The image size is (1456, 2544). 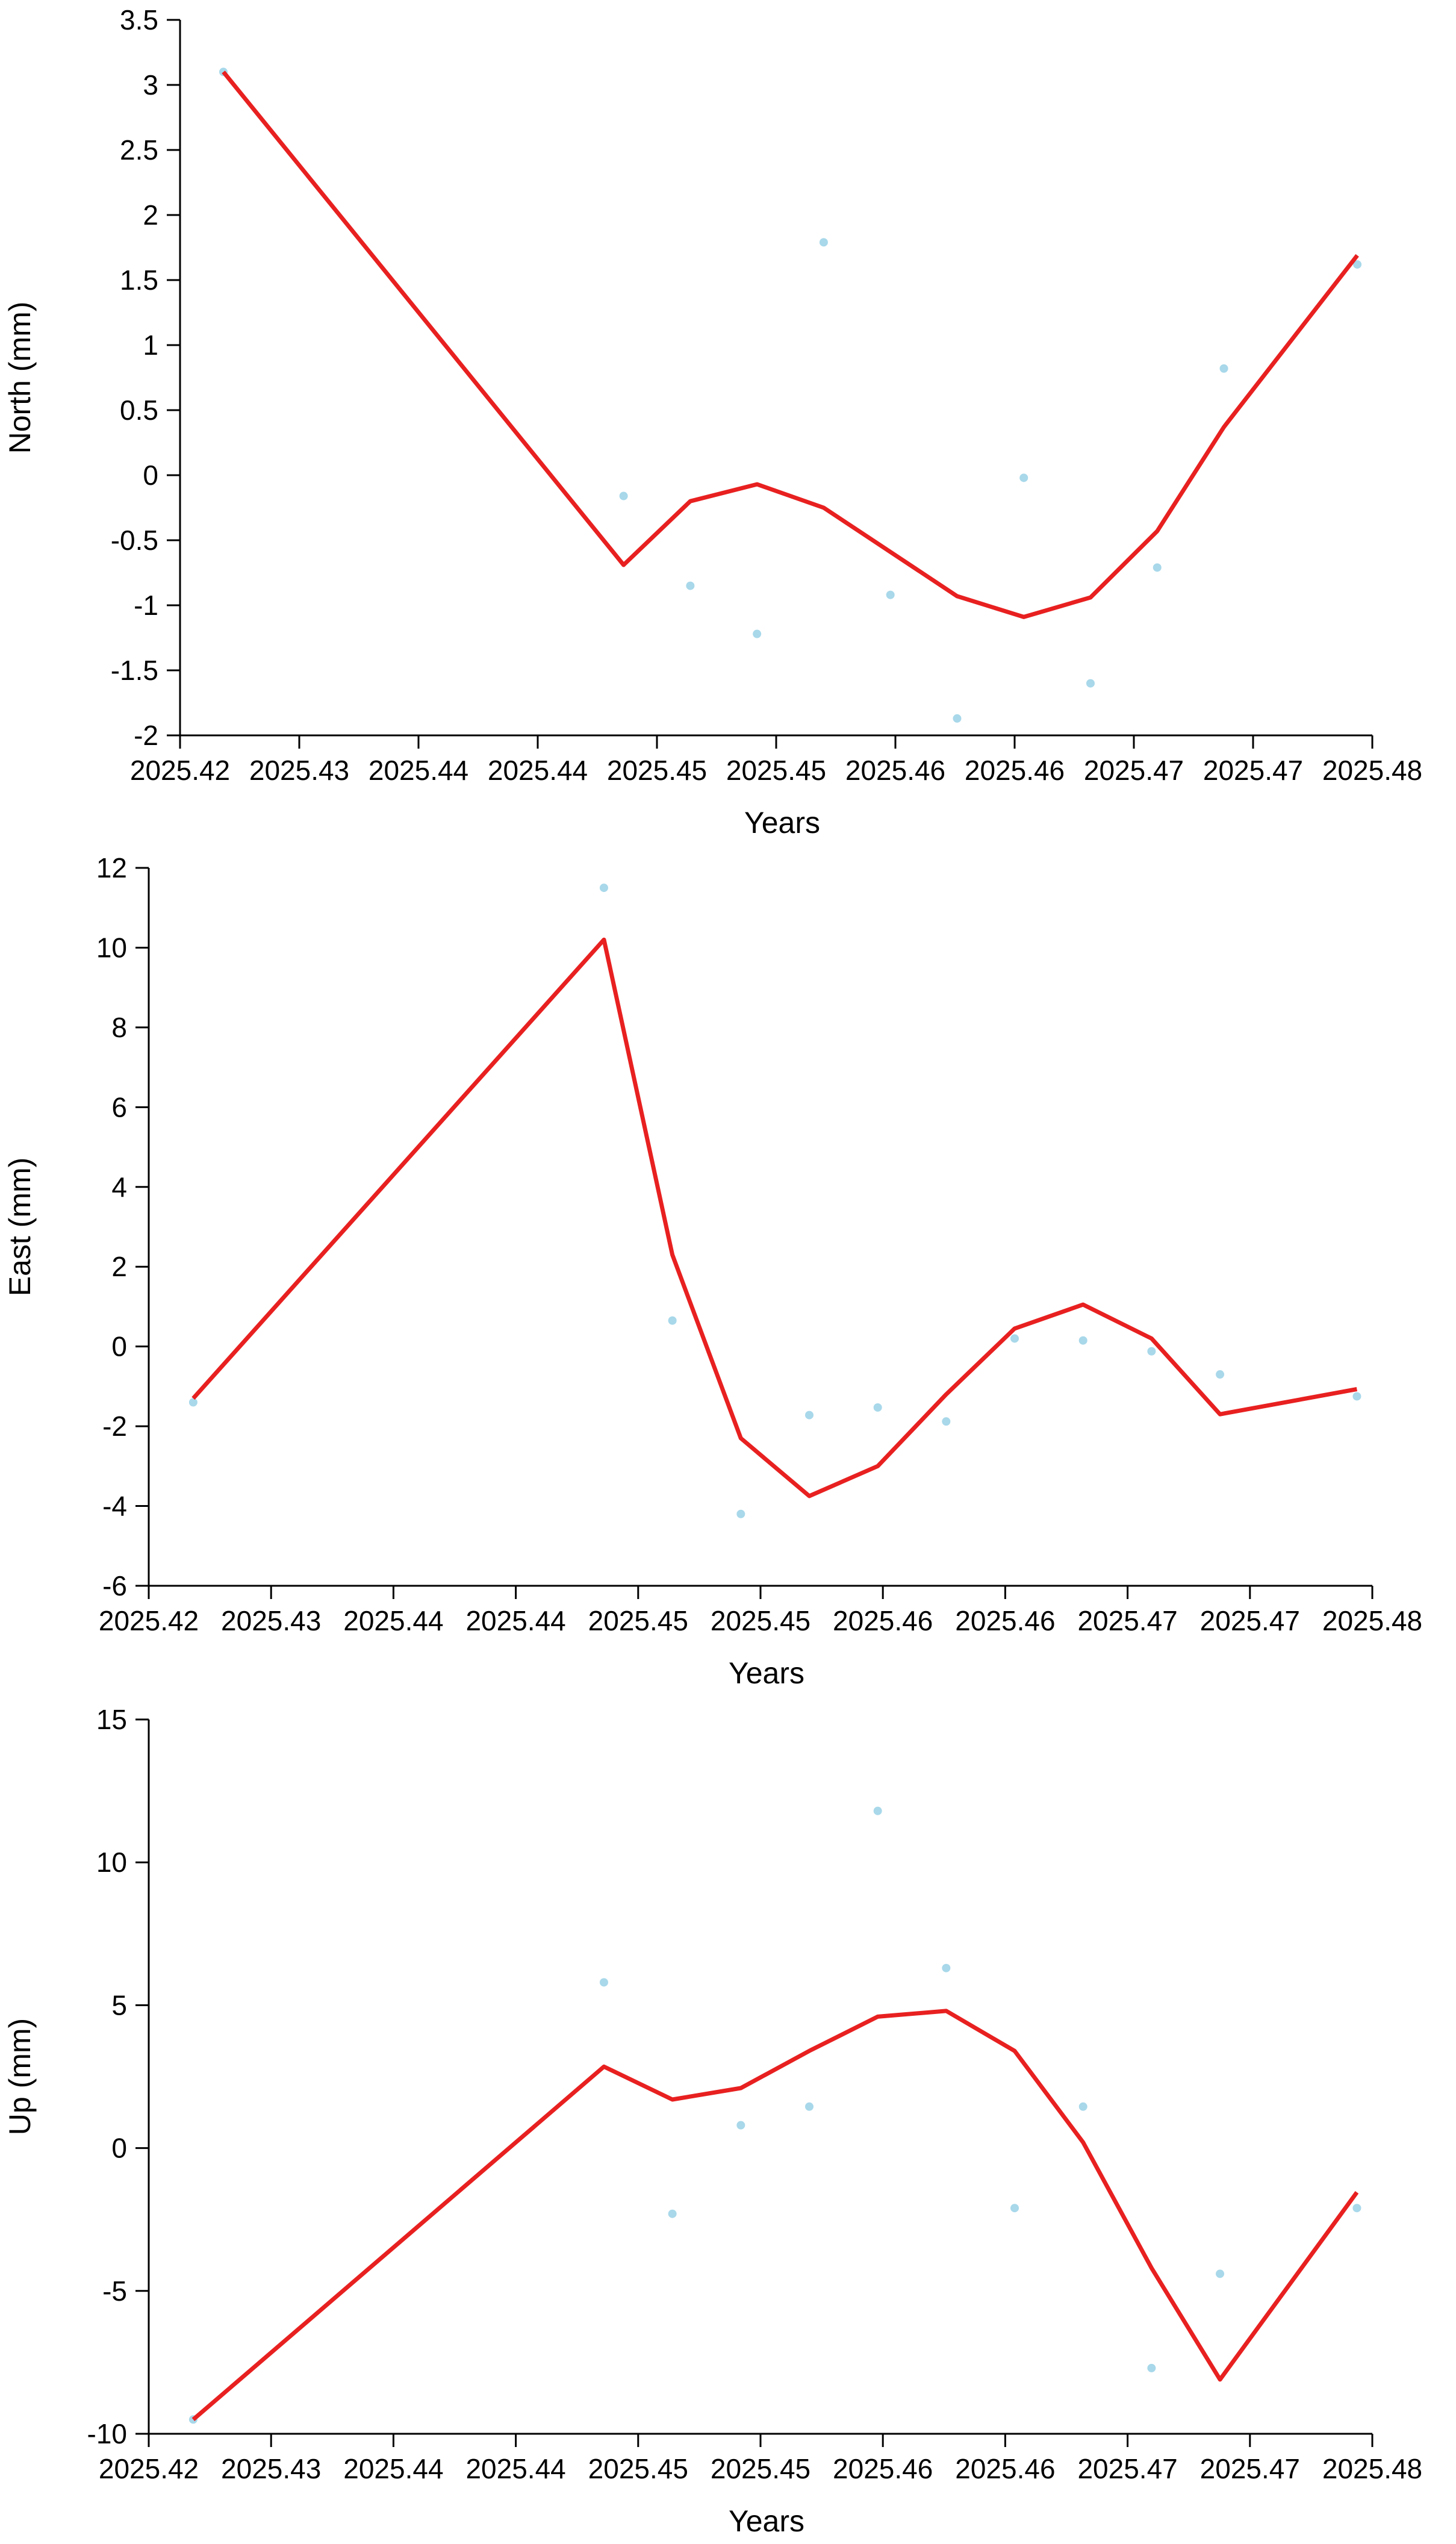 What do you see at coordinates (135, 670) in the screenshot?
I see `y-tick-label: -1.5` at bounding box center [135, 670].